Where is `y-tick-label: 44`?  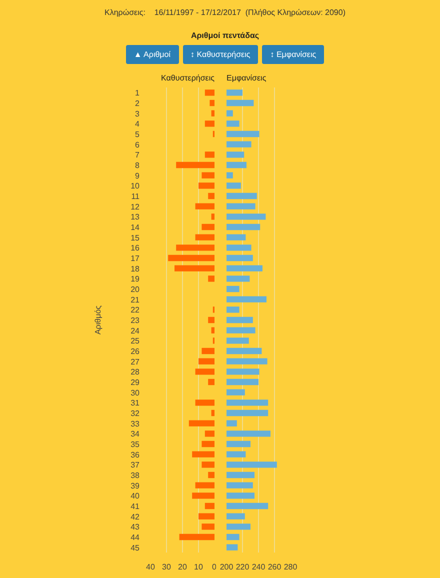
y-tick-label: 44 is located at coordinates (135, 537).